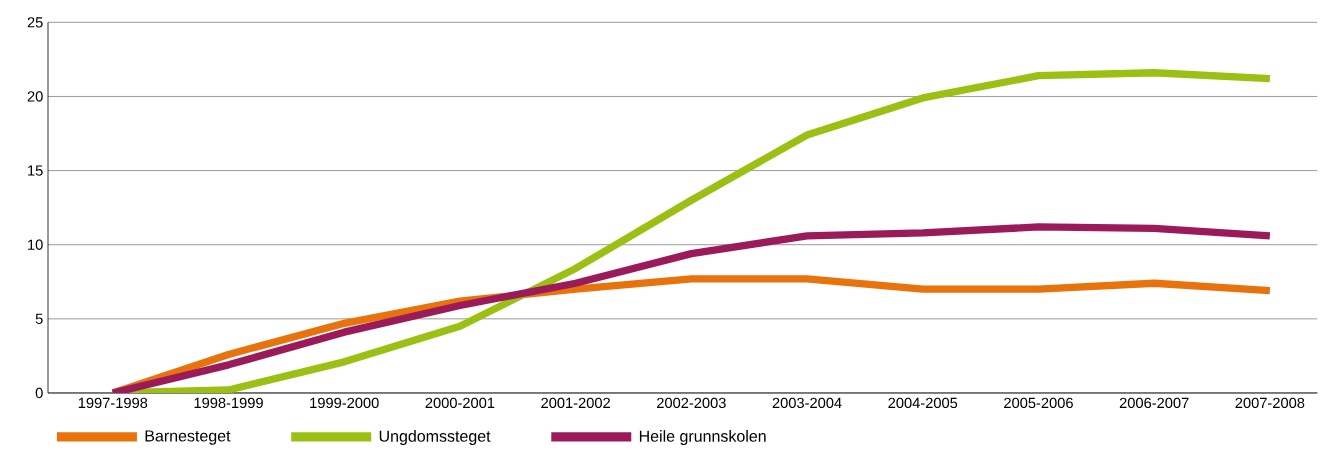  What do you see at coordinates (39, 318) in the screenshot?
I see `y-tick-label: 5` at bounding box center [39, 318].